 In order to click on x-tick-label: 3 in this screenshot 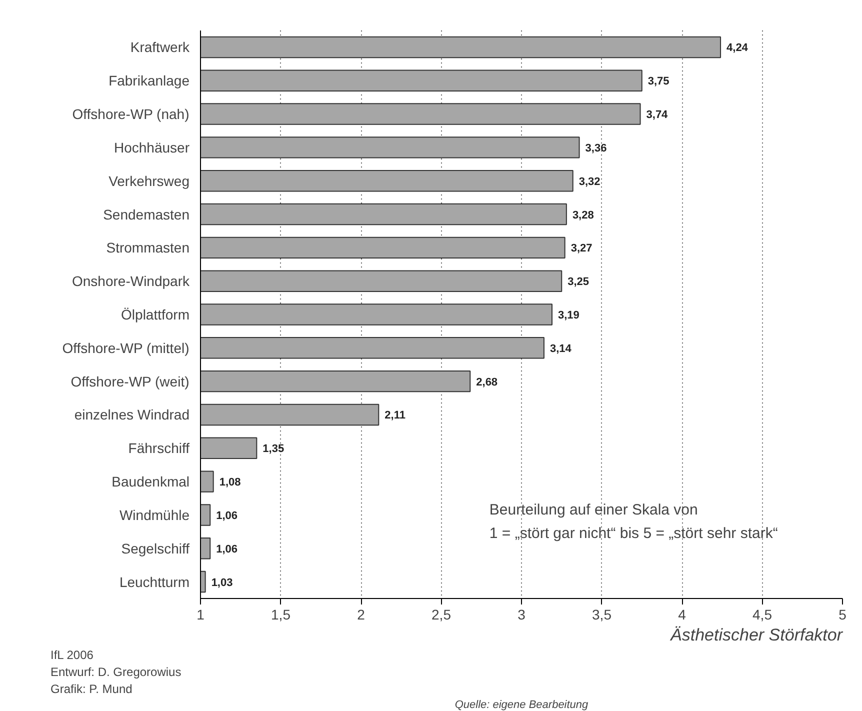, I will do `click(522, 614)`.